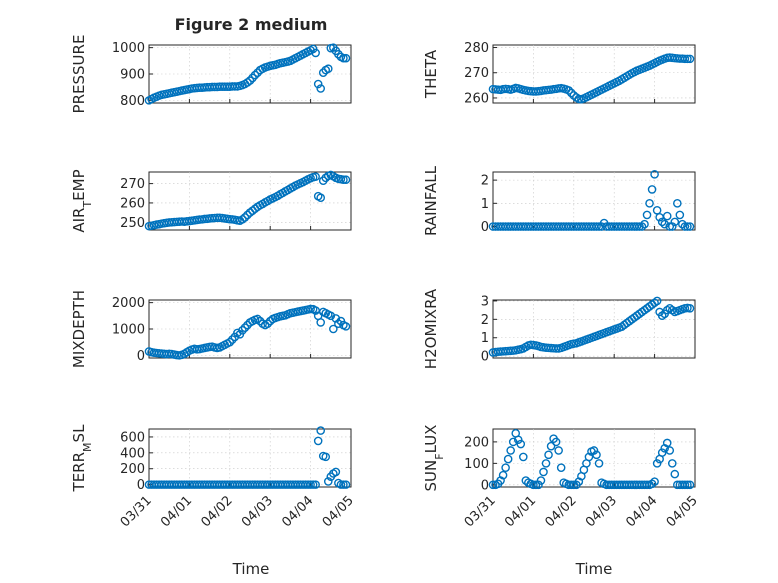 This screenshot has width=778, height=583. Describe the element at coordinates (176, 511) in the screenshot. I see `x-tick-label: 04/01` at that location.